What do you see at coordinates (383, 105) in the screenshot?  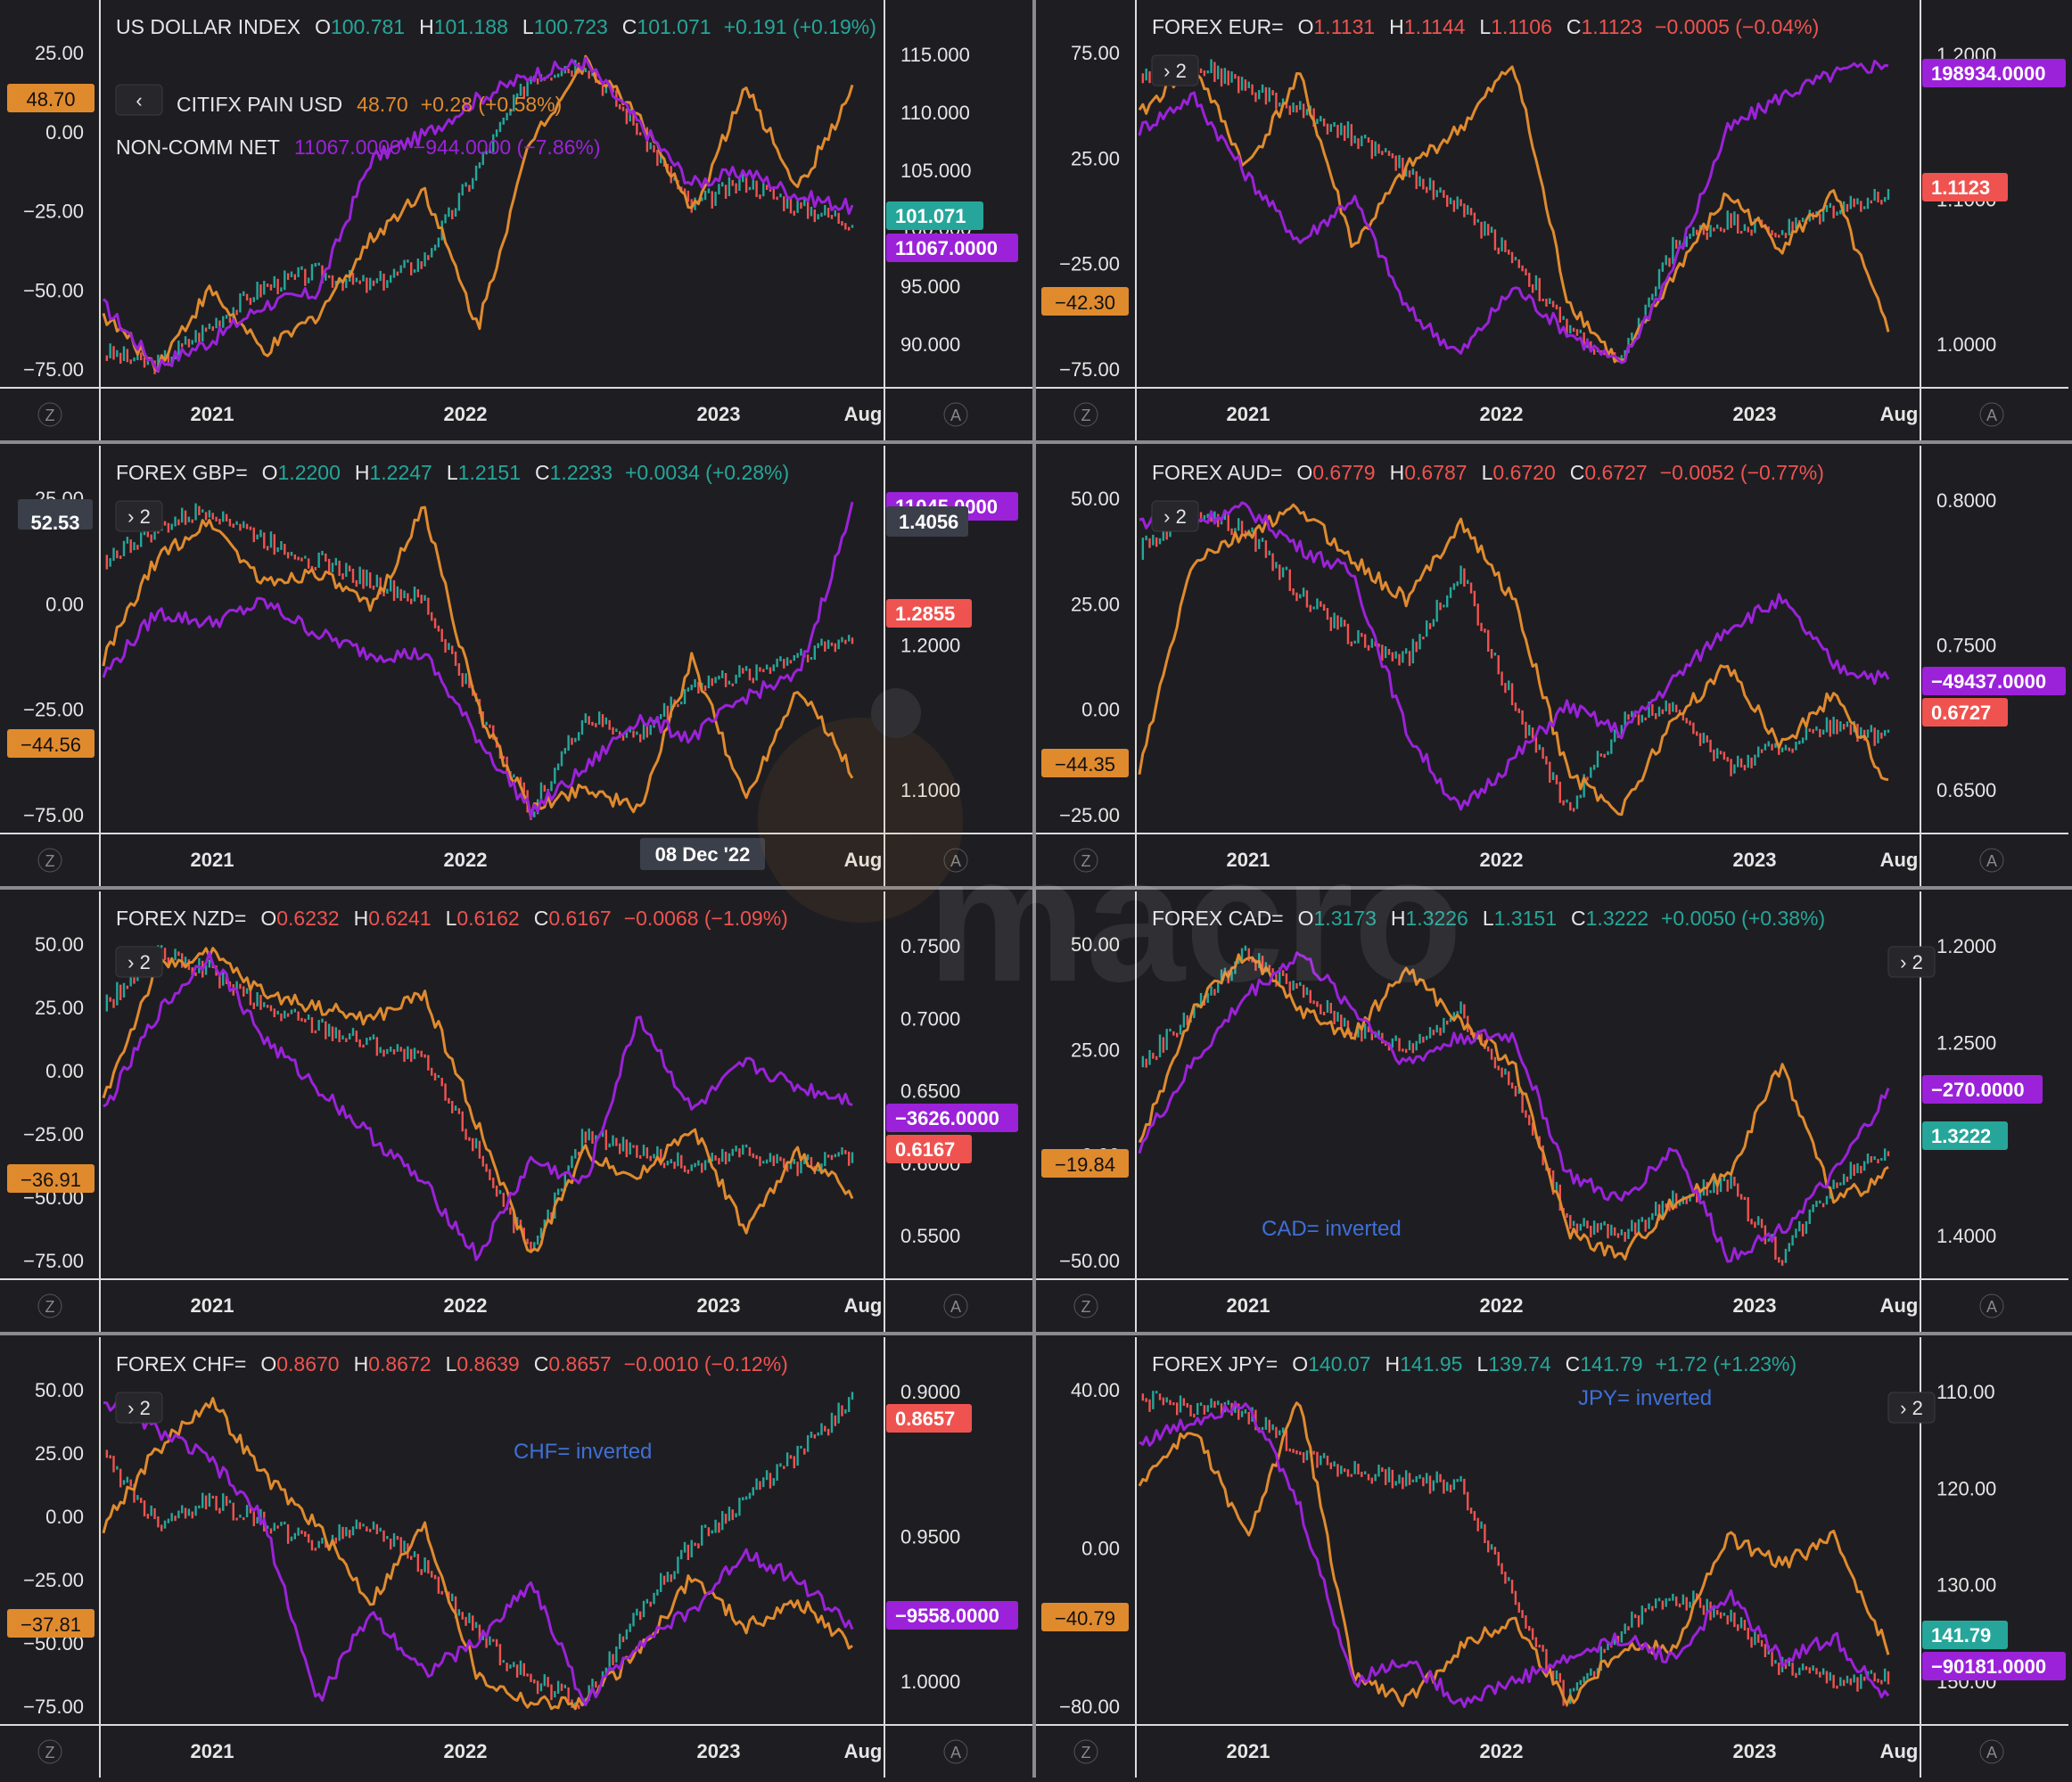 I see `legend-value: 48.70` at bounding box center [383, 105].